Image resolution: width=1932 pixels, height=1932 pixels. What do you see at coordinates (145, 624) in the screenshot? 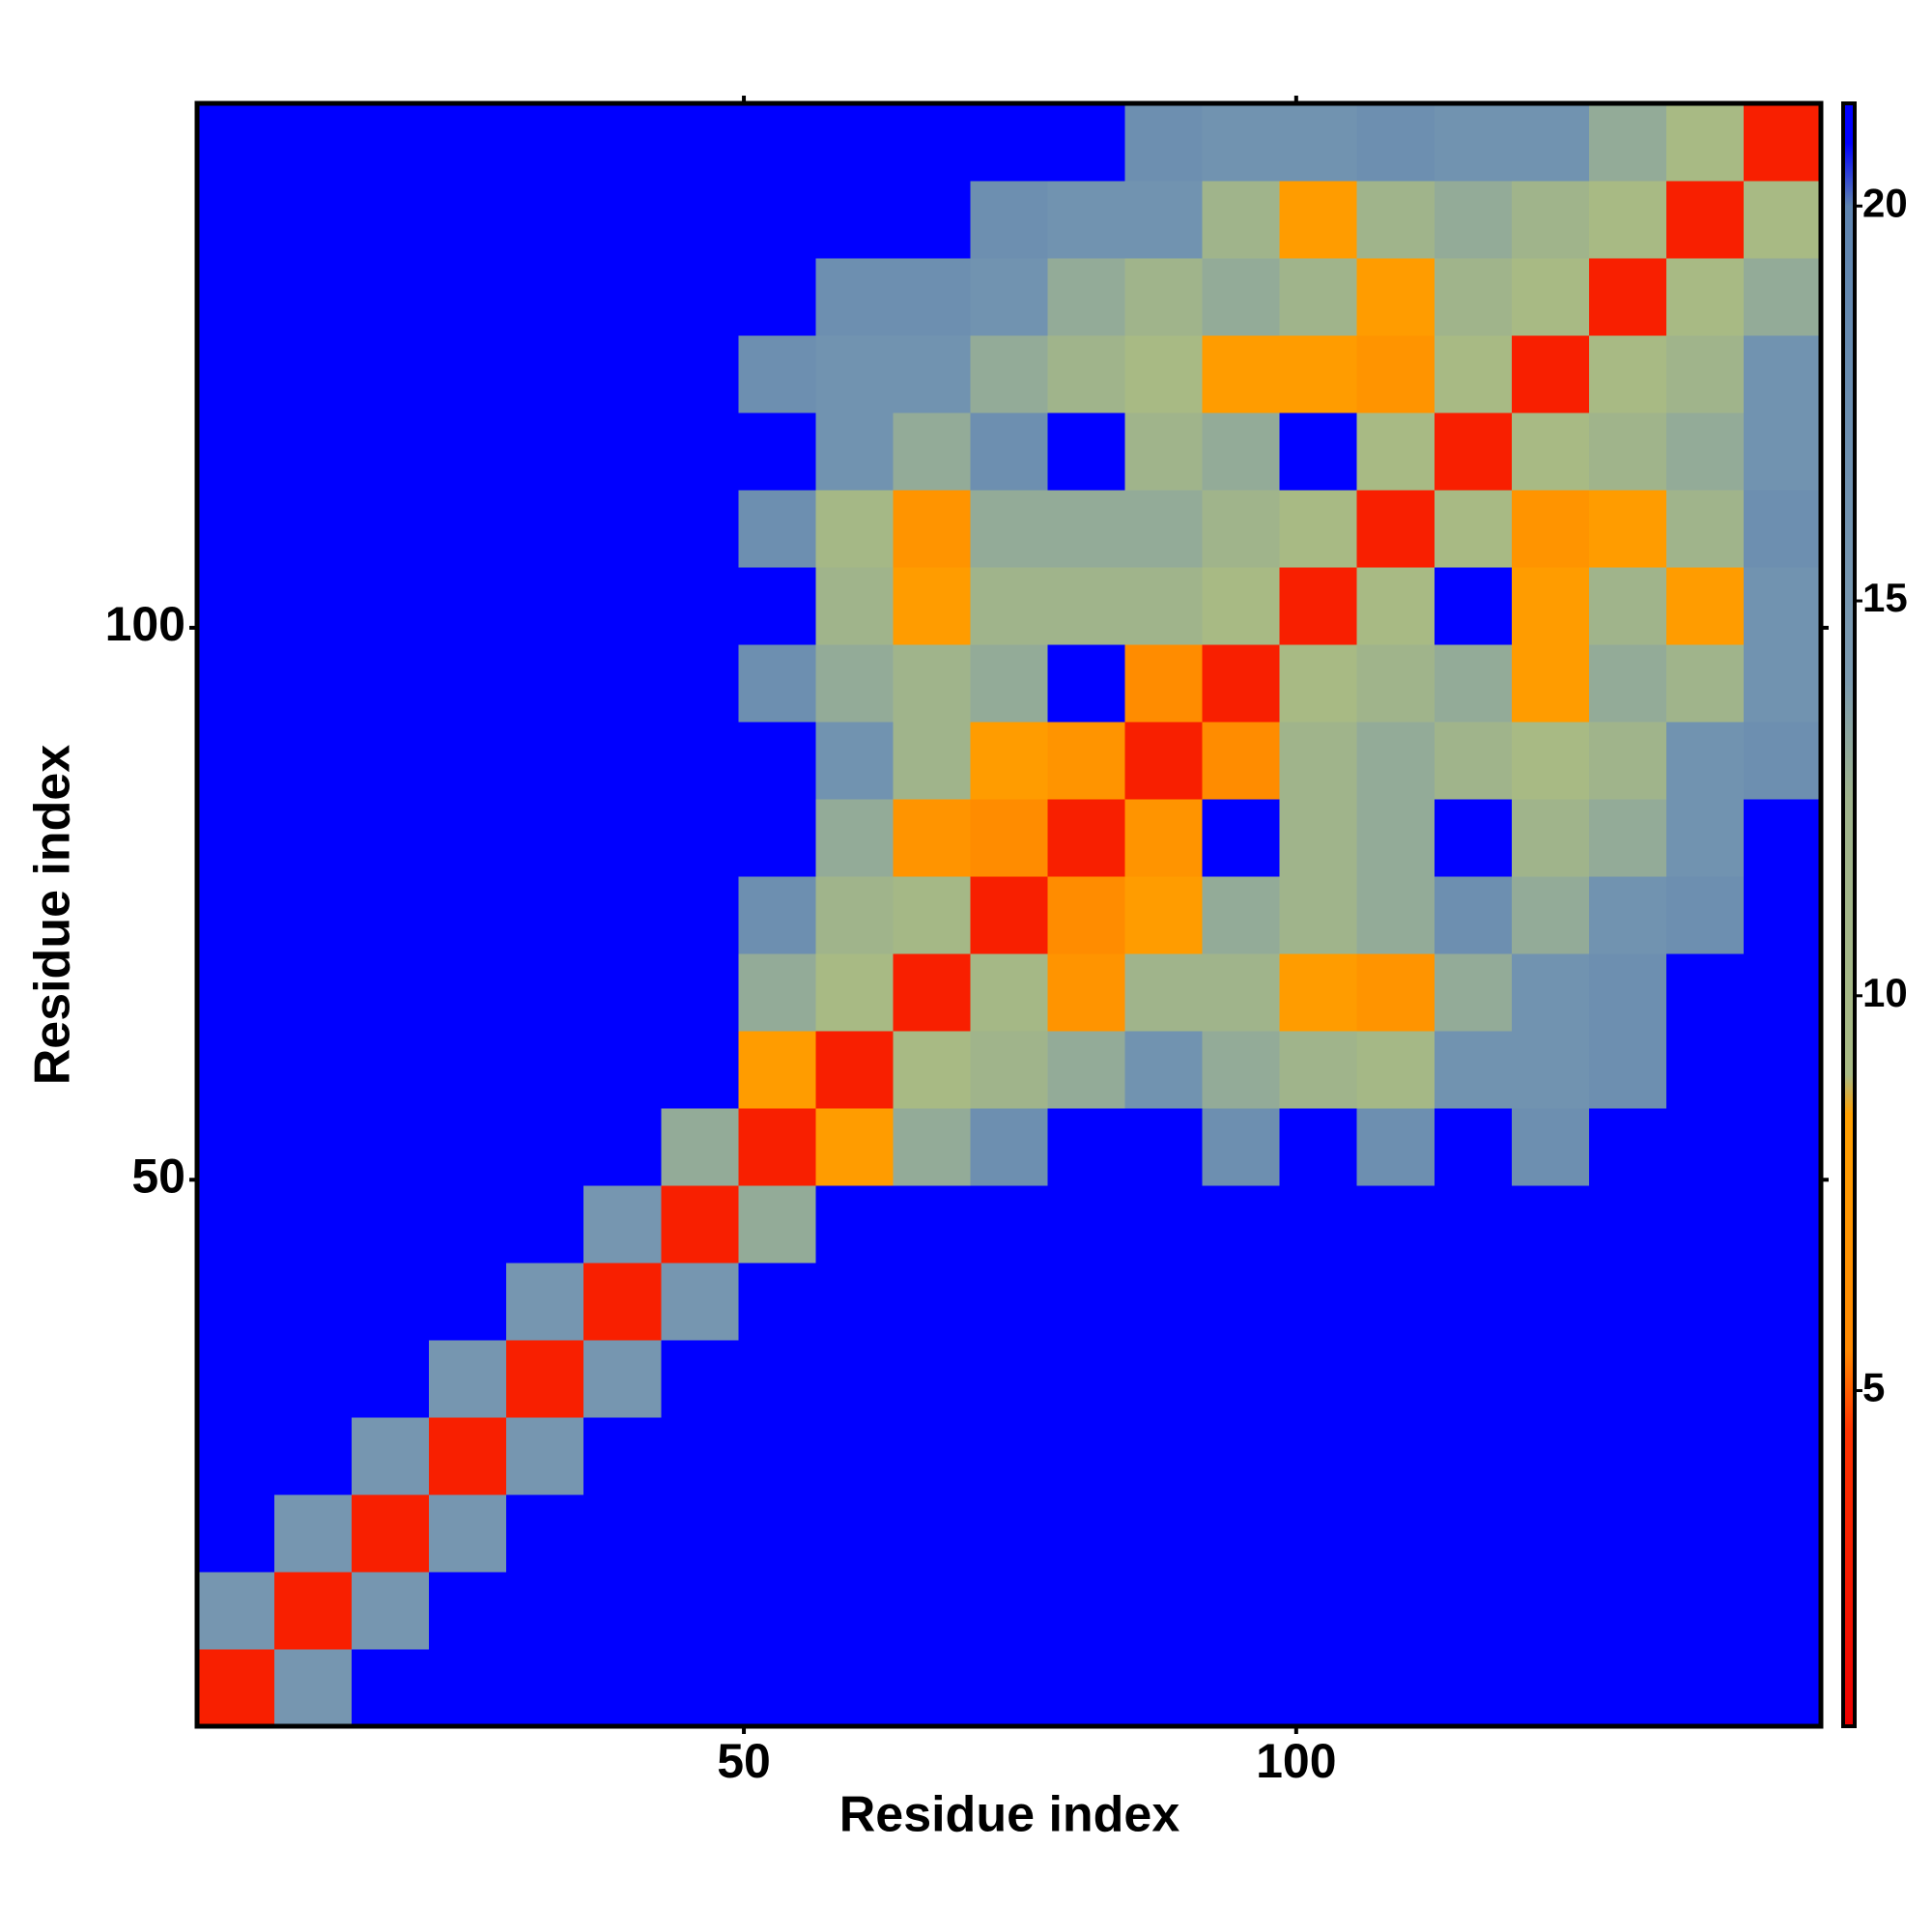
I see `y-tick-label: 100` at bounding box center [145, 624].